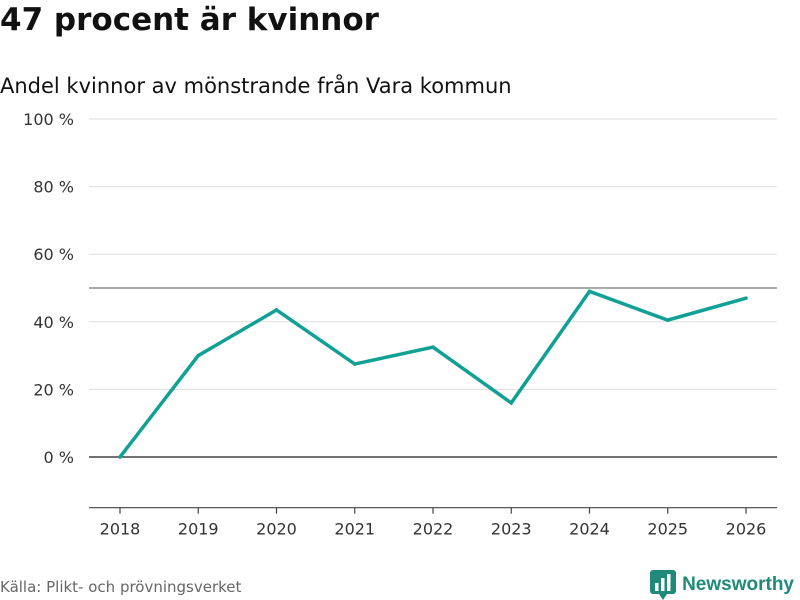 This screenshot has width=800, height=600. What do you see at coordinates (511, 529) in the screenshot?
I see `x-tick-label: 2023` at bounding box center [511, 529].